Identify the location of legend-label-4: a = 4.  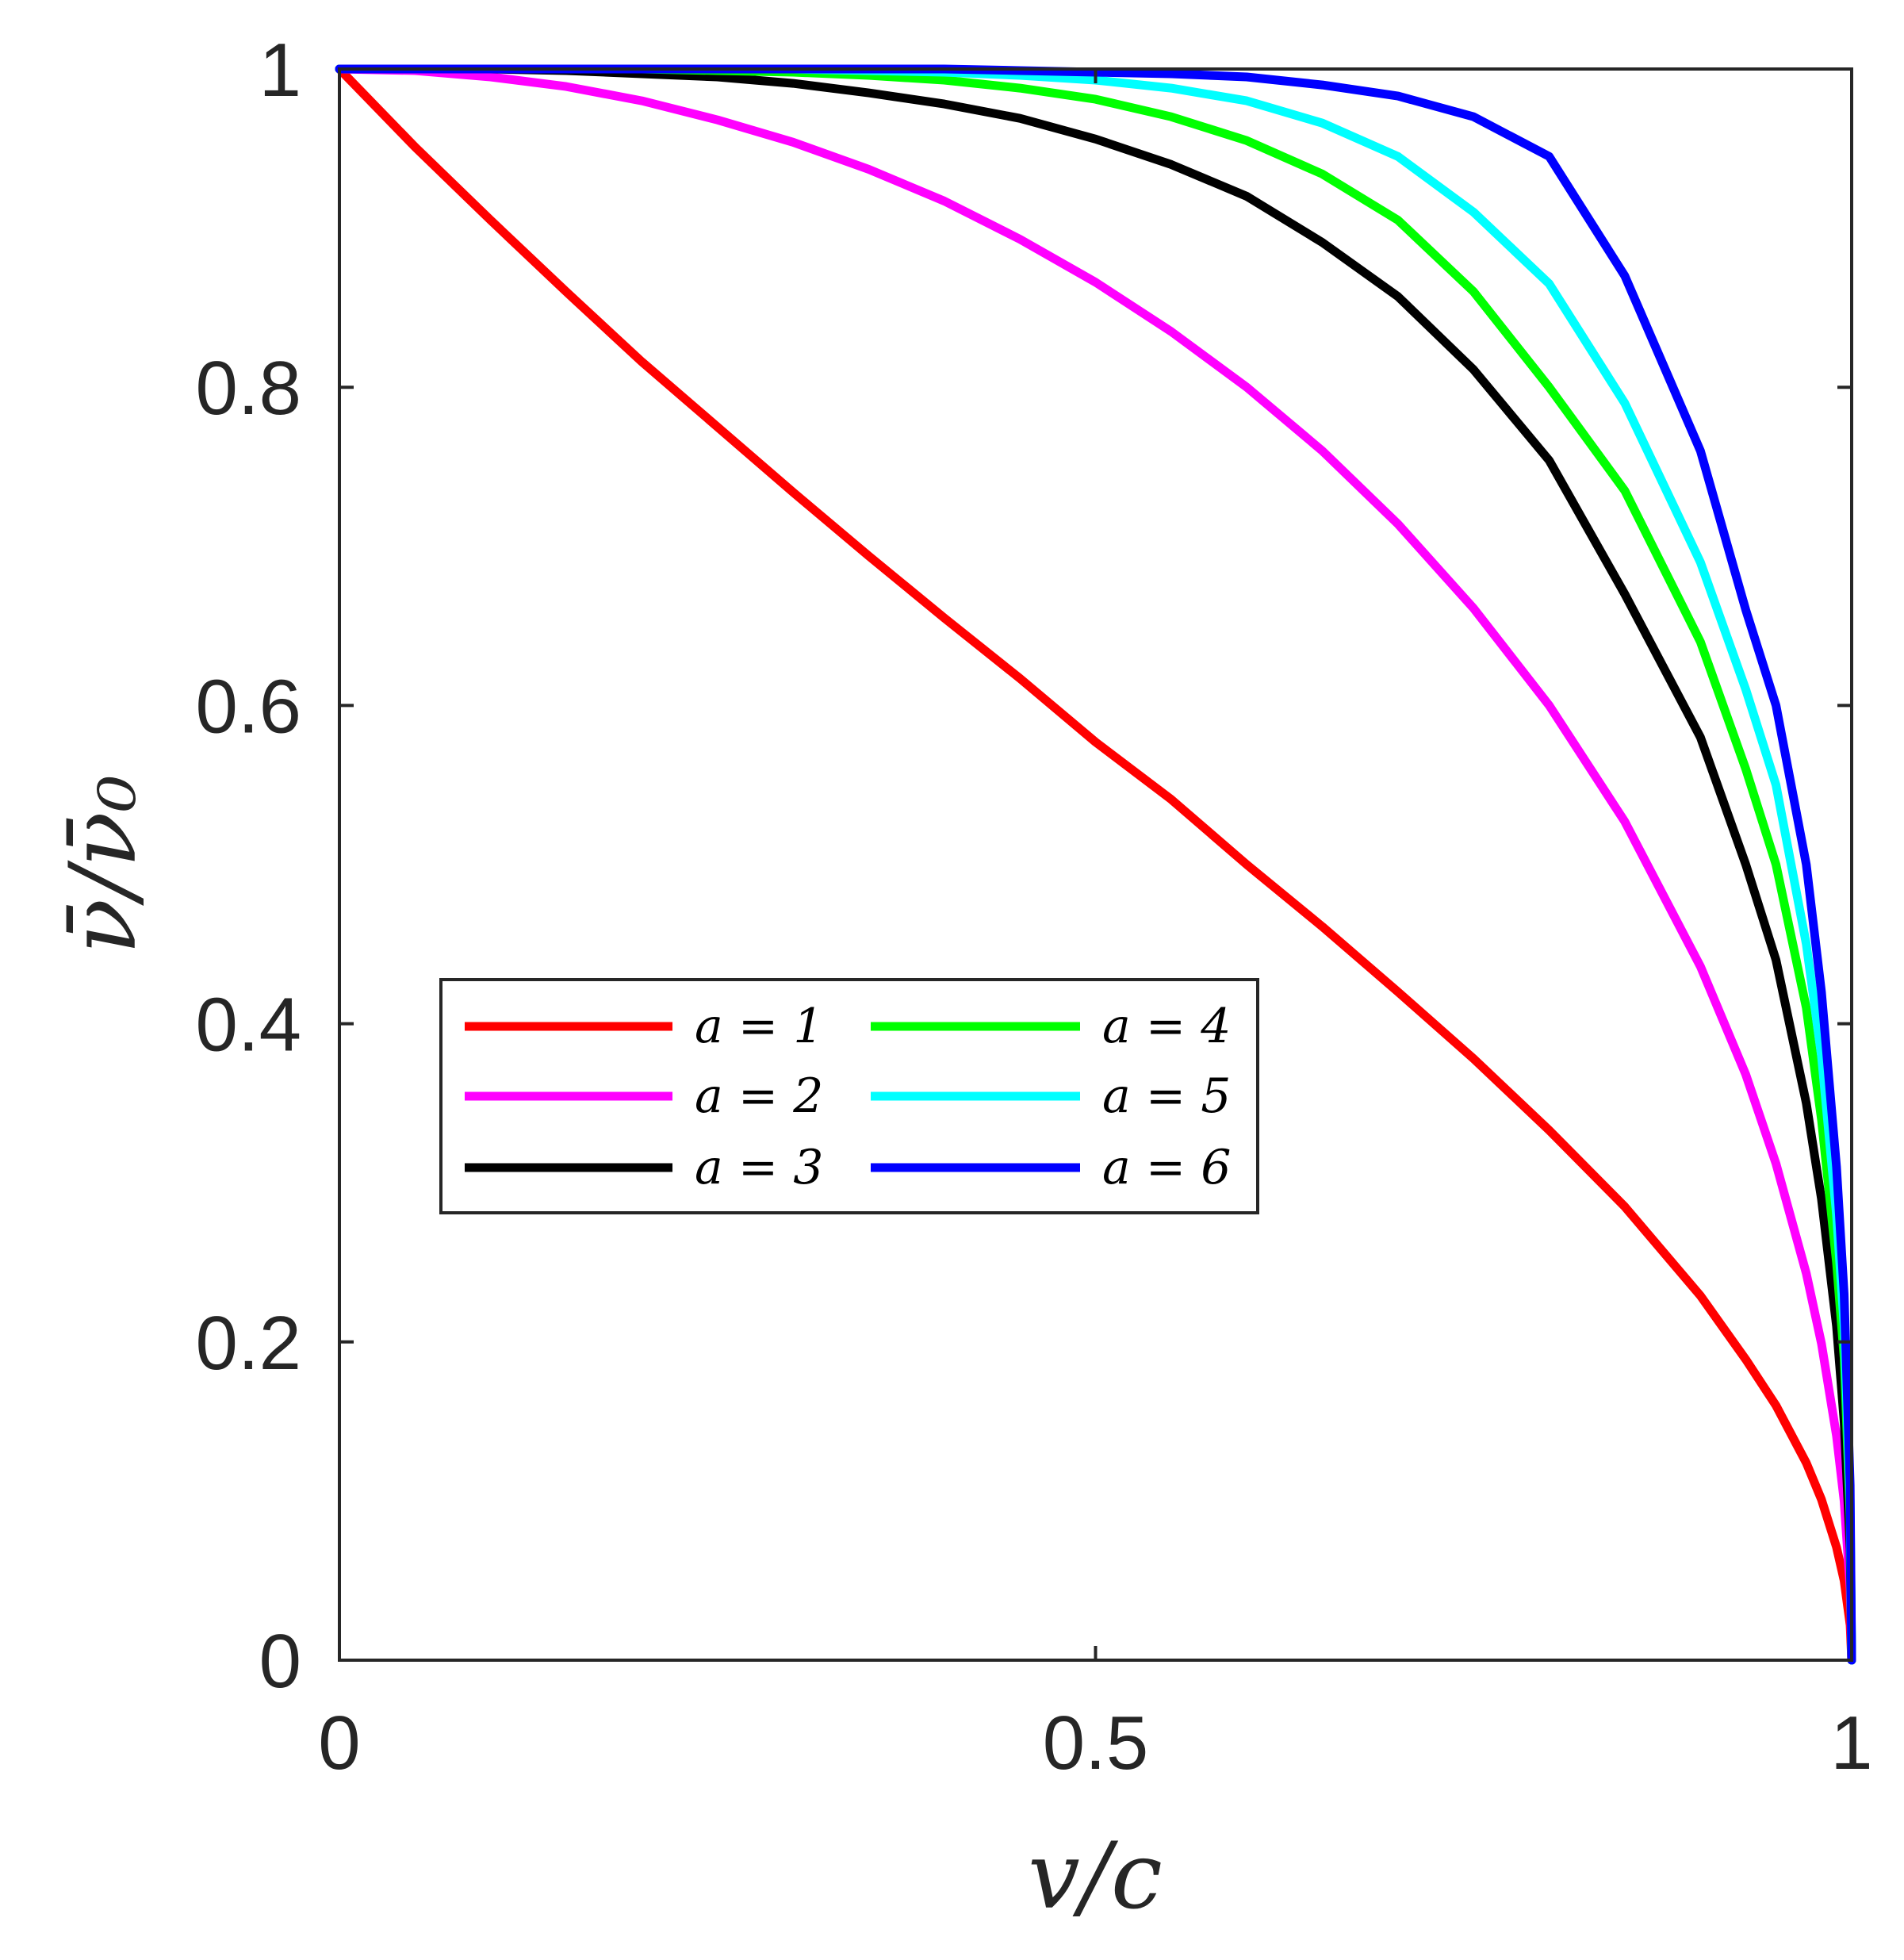
(1166, 1026).